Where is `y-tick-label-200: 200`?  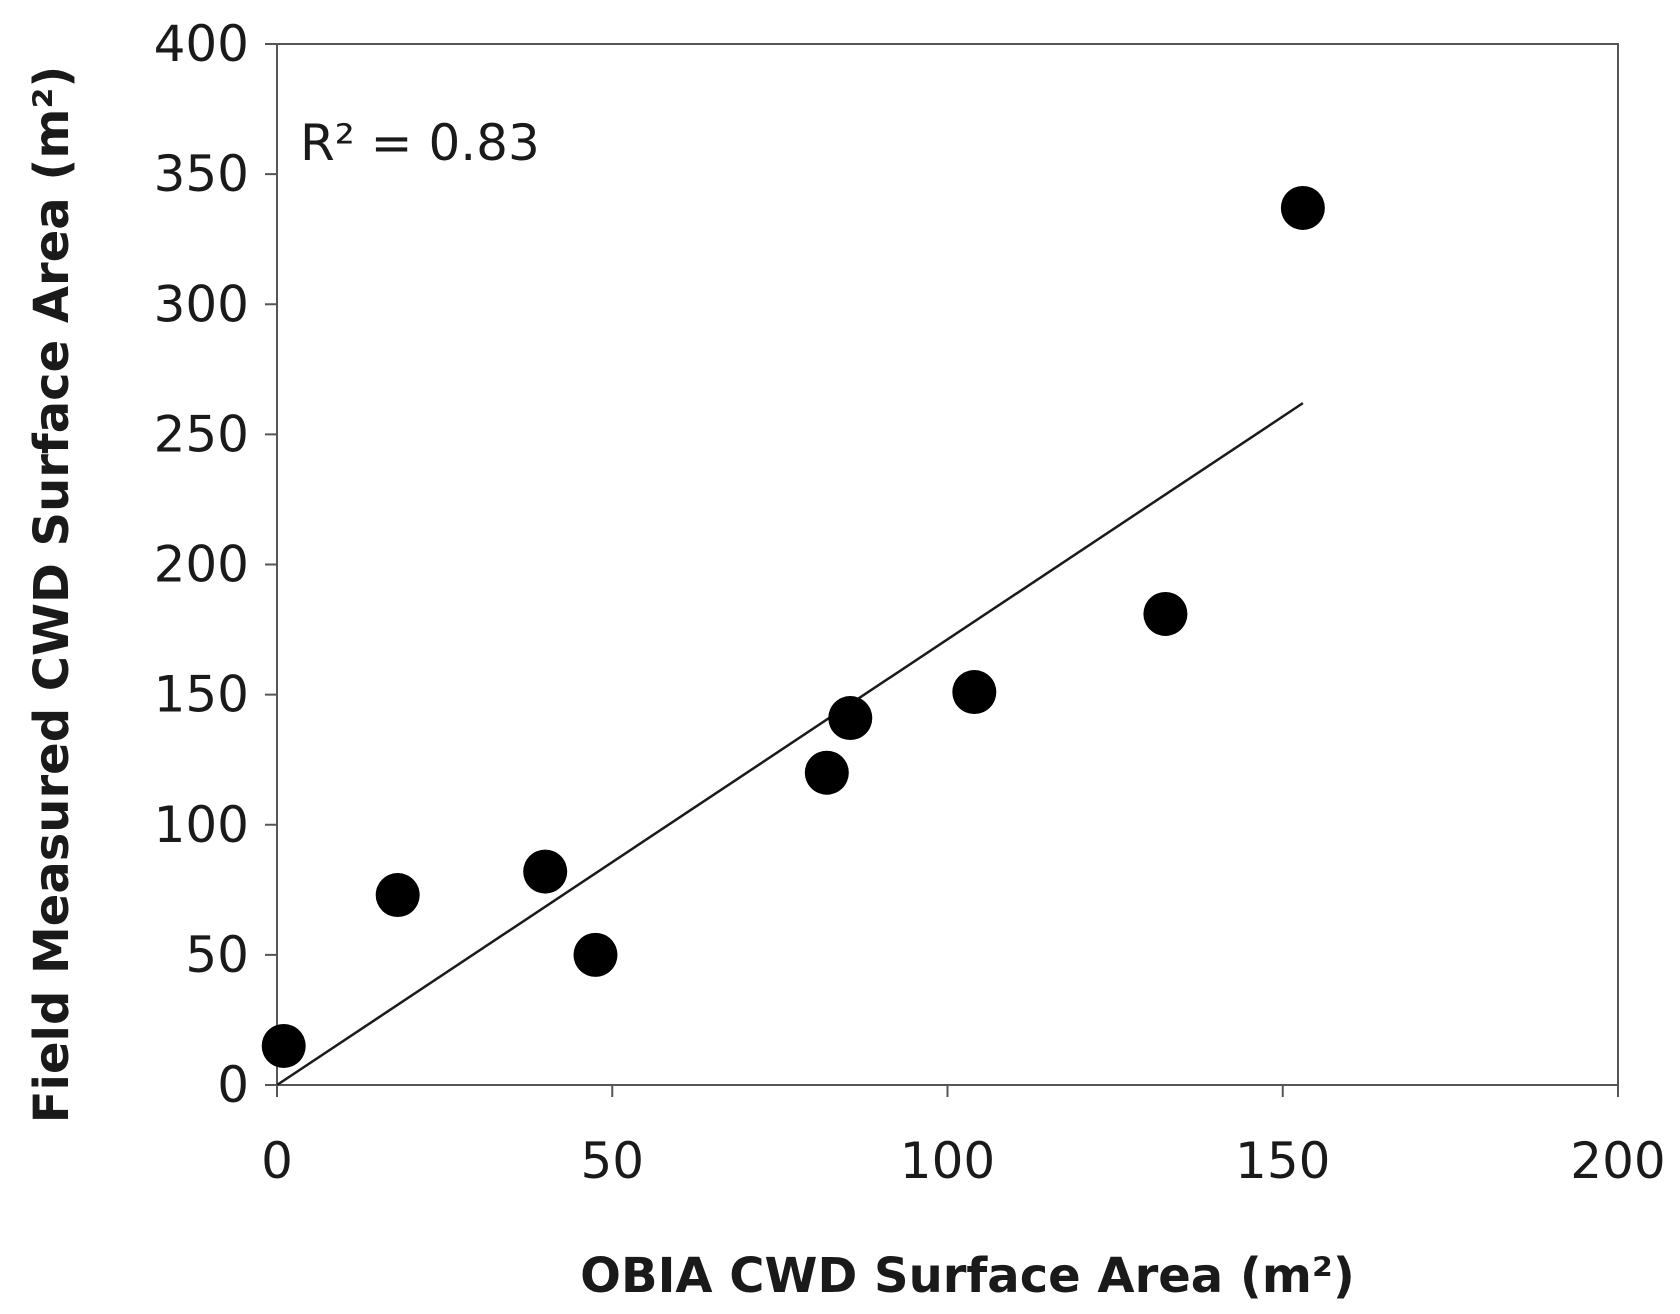
y-tick-label-200: 200 is located at coordinates (201, 565).